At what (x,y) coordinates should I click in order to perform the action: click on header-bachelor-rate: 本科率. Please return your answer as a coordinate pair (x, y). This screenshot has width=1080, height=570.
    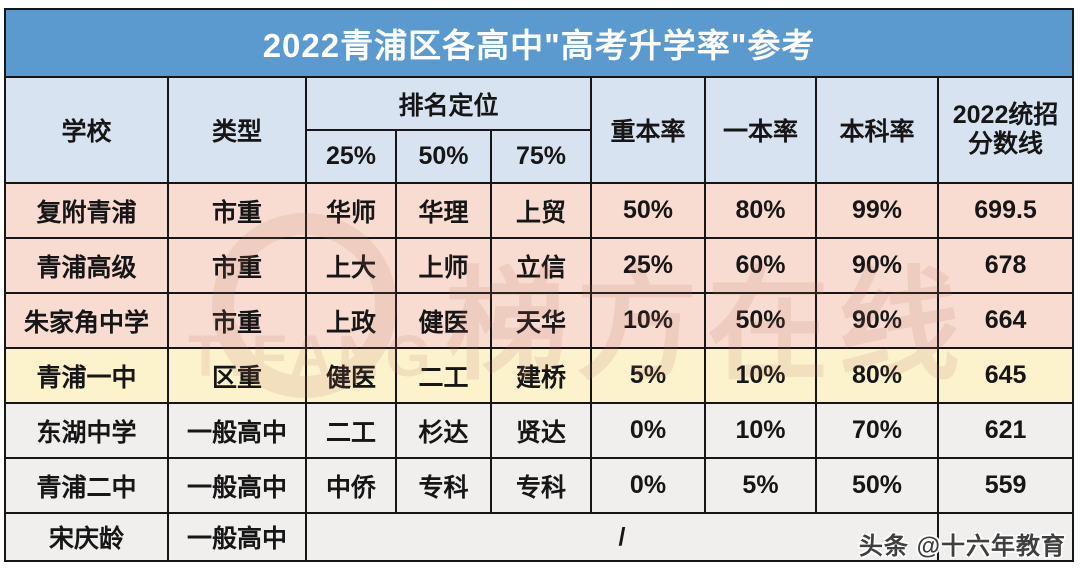
    Looking at the image, I should click on (877, 130).